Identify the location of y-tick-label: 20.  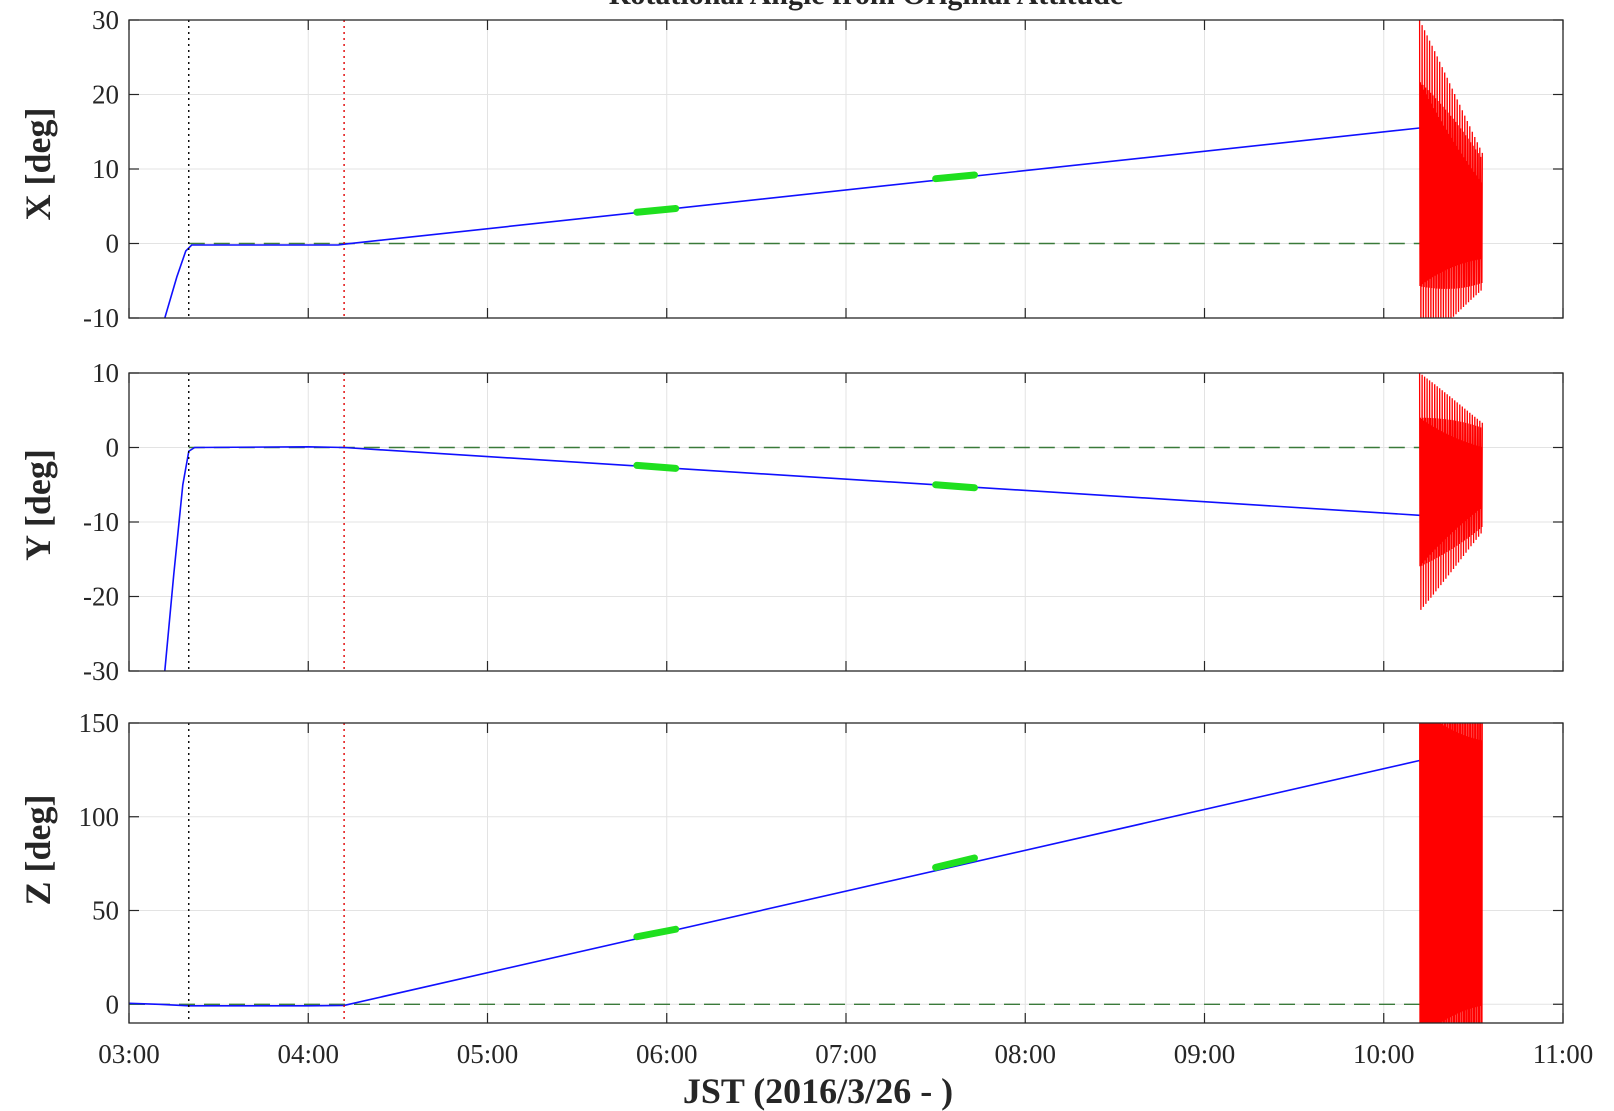
(105, 95).